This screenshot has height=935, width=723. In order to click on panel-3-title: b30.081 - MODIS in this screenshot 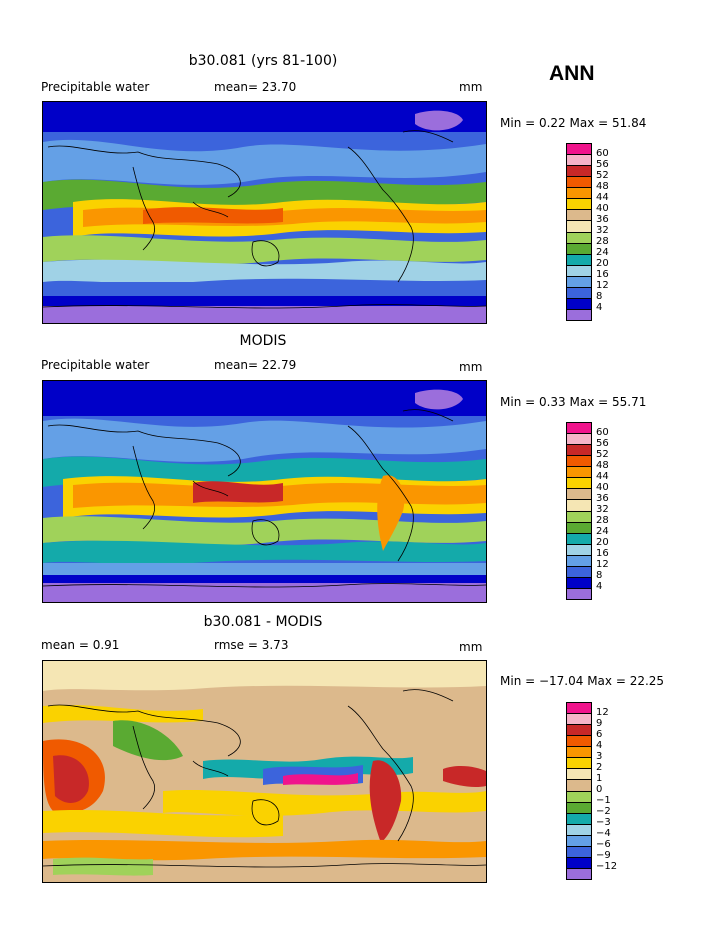, I will do `click(263, 622)`.